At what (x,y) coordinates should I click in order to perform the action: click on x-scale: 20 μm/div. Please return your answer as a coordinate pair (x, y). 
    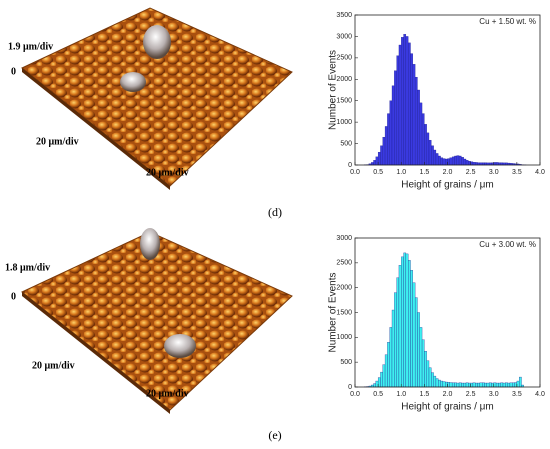
    Looking at the image, I should click on (53, 365).